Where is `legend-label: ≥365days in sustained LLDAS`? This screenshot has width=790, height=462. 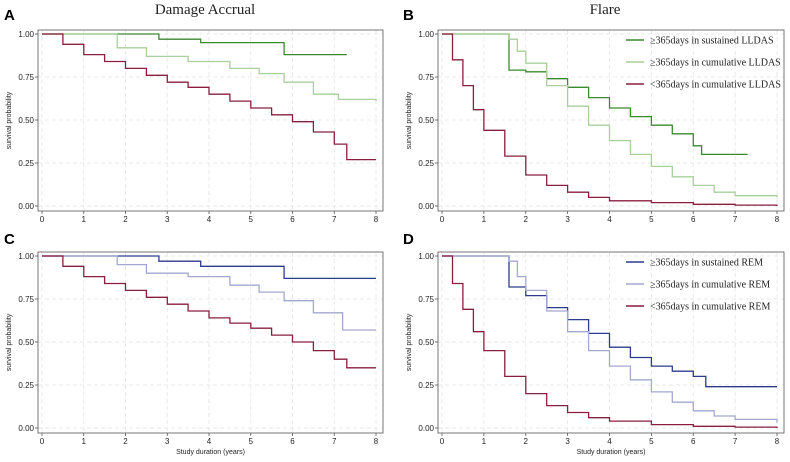 legend-label: ≥365days in sustained LLDAS is located at coordinates (712, 41).